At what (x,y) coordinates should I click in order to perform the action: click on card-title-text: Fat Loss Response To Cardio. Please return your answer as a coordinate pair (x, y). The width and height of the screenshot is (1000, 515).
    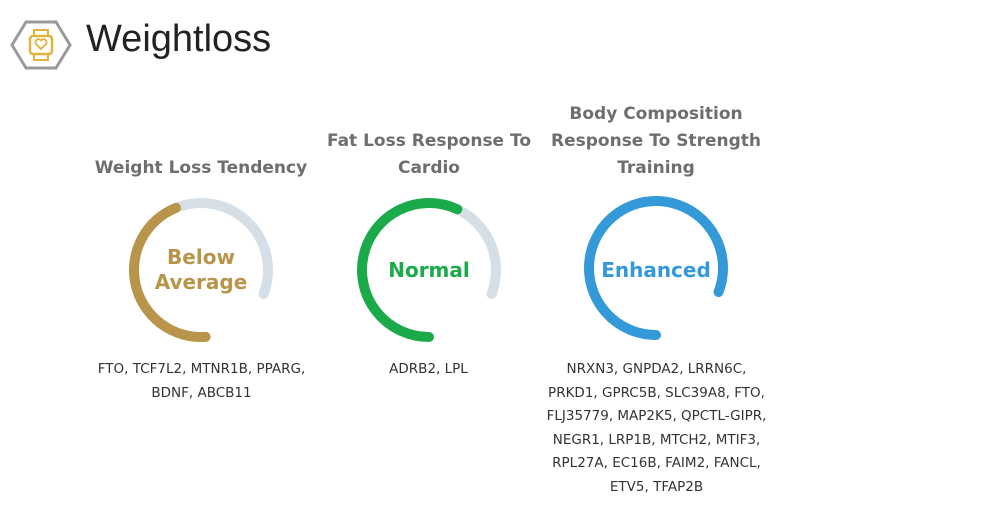
    Looking at the image, I should click on (429, 154).